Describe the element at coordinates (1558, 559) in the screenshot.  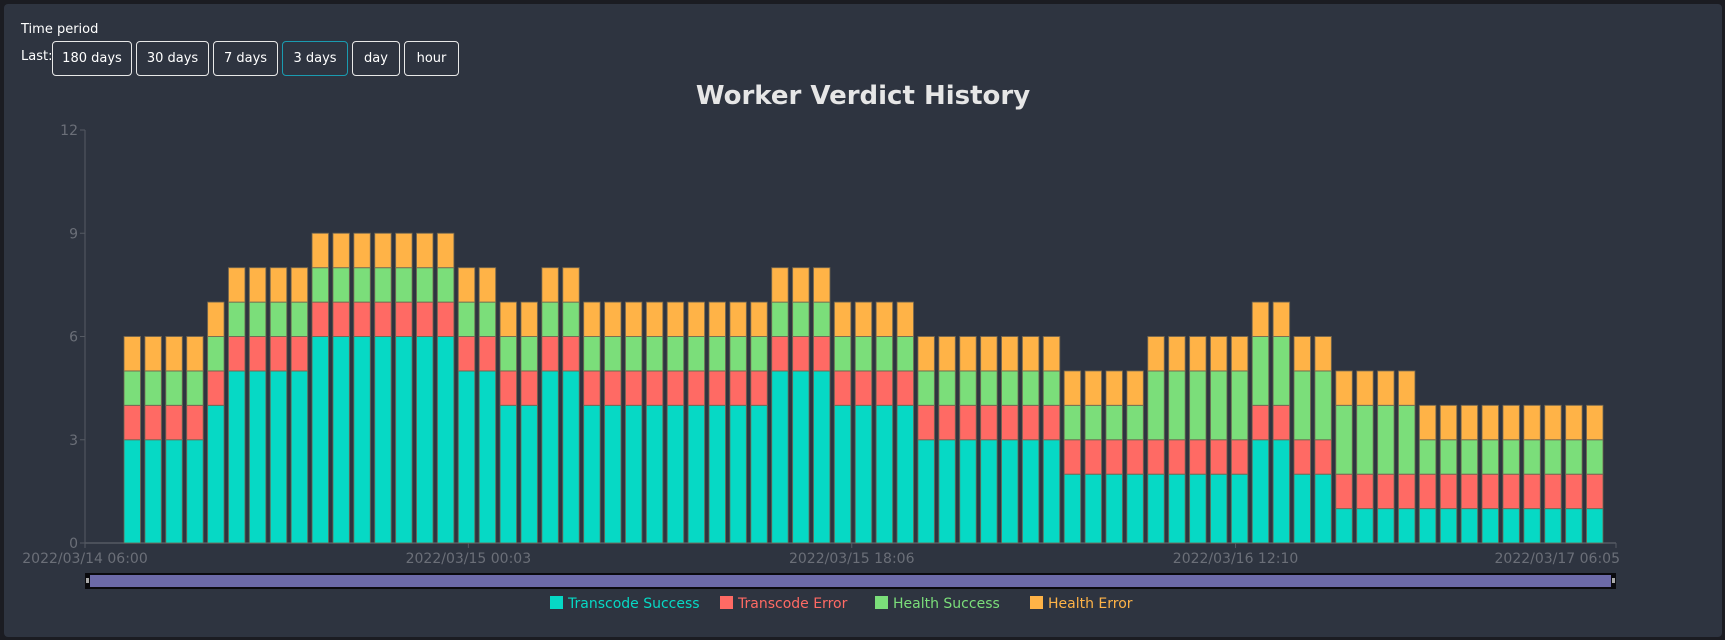
I see `x-tick-label: 2022/03/17 06:05` at that location.